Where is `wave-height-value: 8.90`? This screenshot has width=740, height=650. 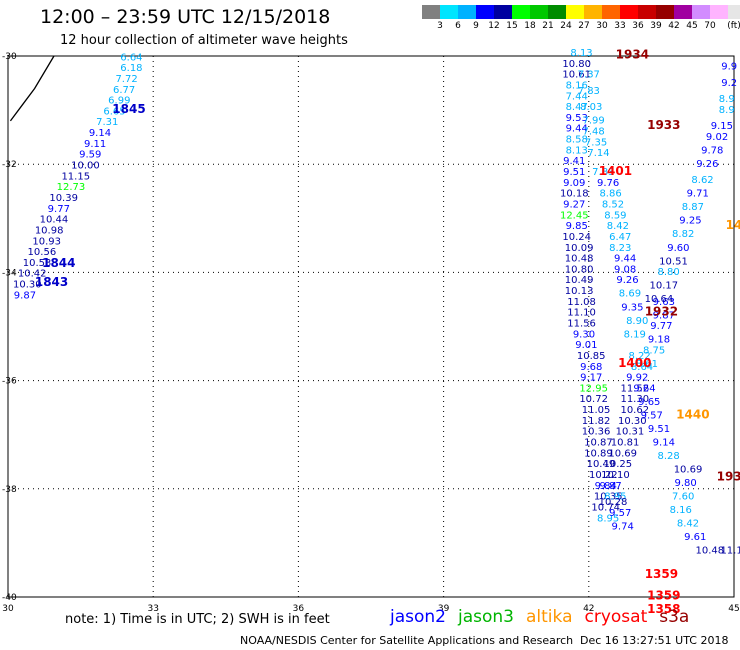
wave-height-value: 8.90 is located at coordinates (637, 321).